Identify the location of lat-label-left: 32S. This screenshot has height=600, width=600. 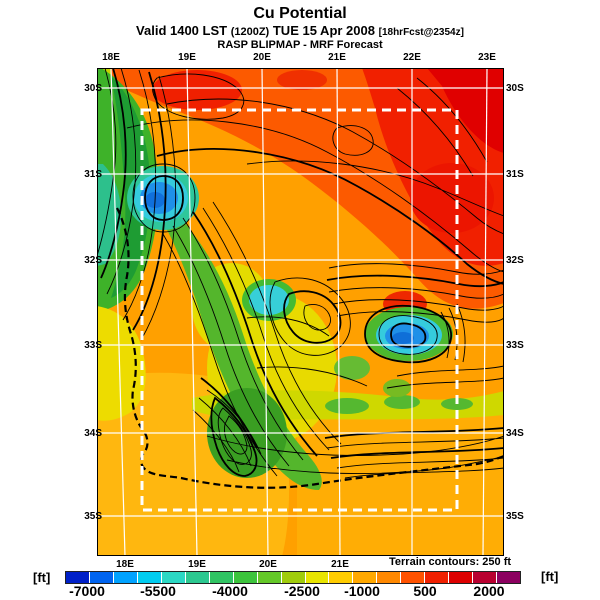
(93, 260).